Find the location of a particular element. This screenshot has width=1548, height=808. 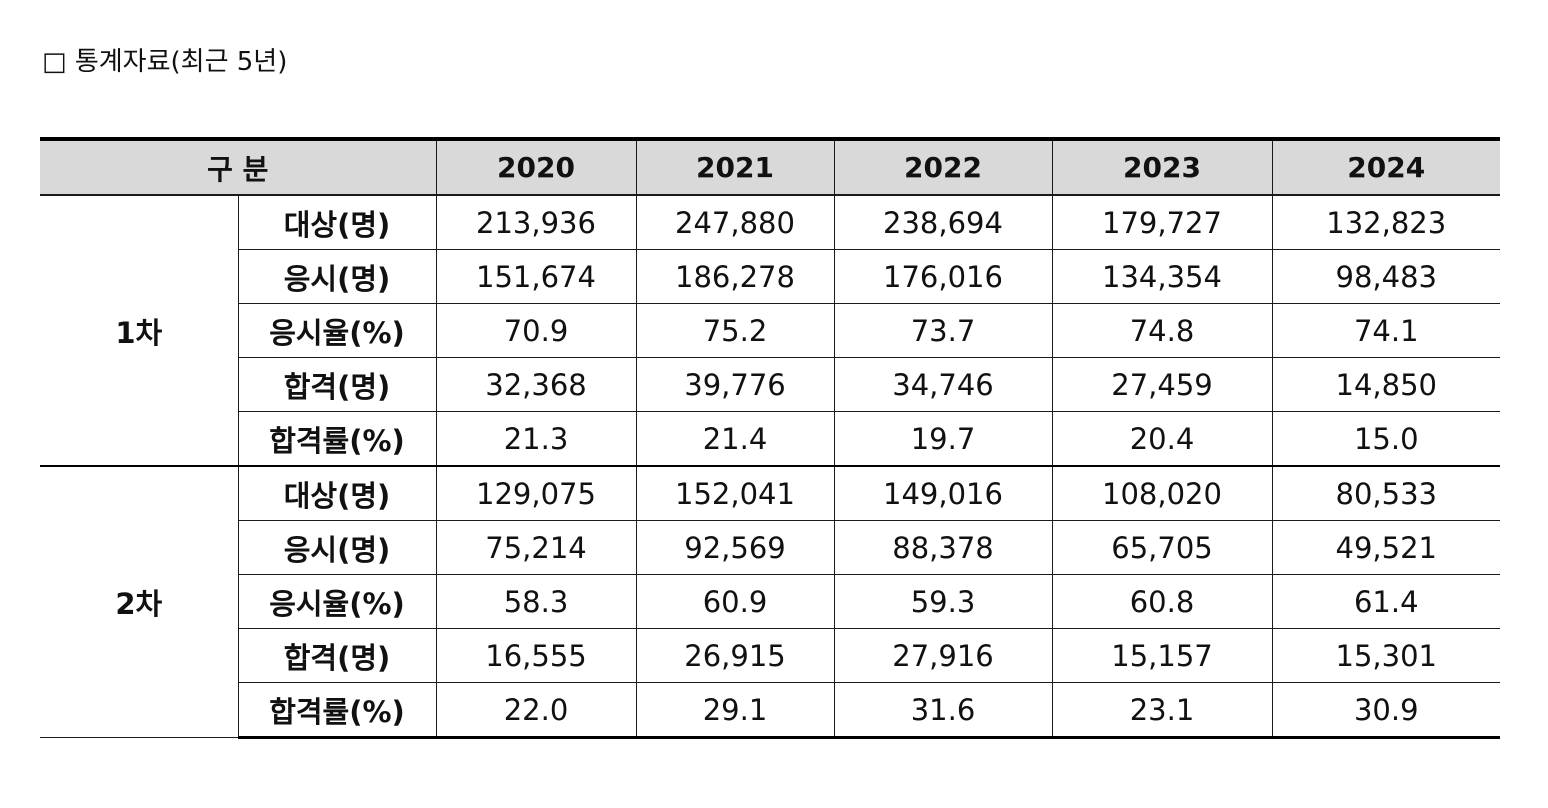

value-cell: 129,075 is located at coordinates (536, 493).